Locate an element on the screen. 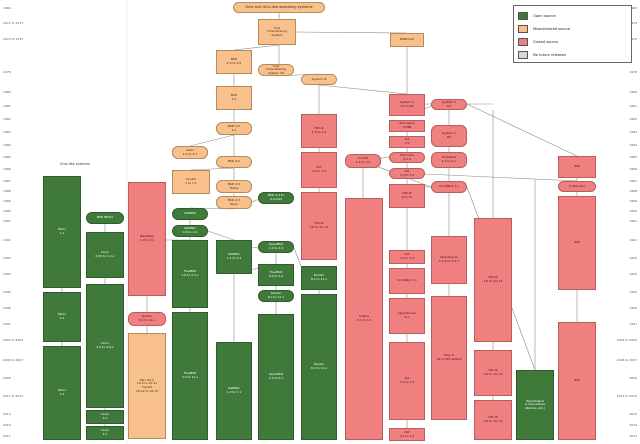 Image resolution: width=640 pixels, height=444 pixels. year-left-5: 1981 is located at coordinates (7, 106).